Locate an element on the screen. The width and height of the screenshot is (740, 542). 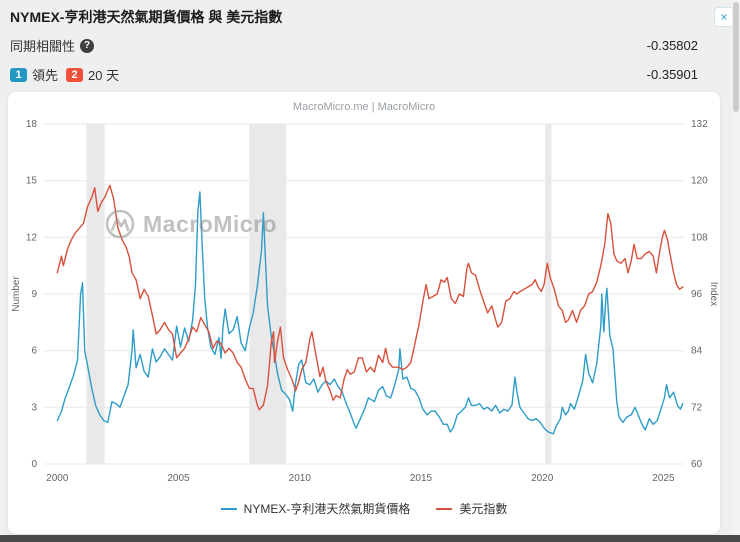
legend-swatch-natural-gas is located at coordinates (228, 508).